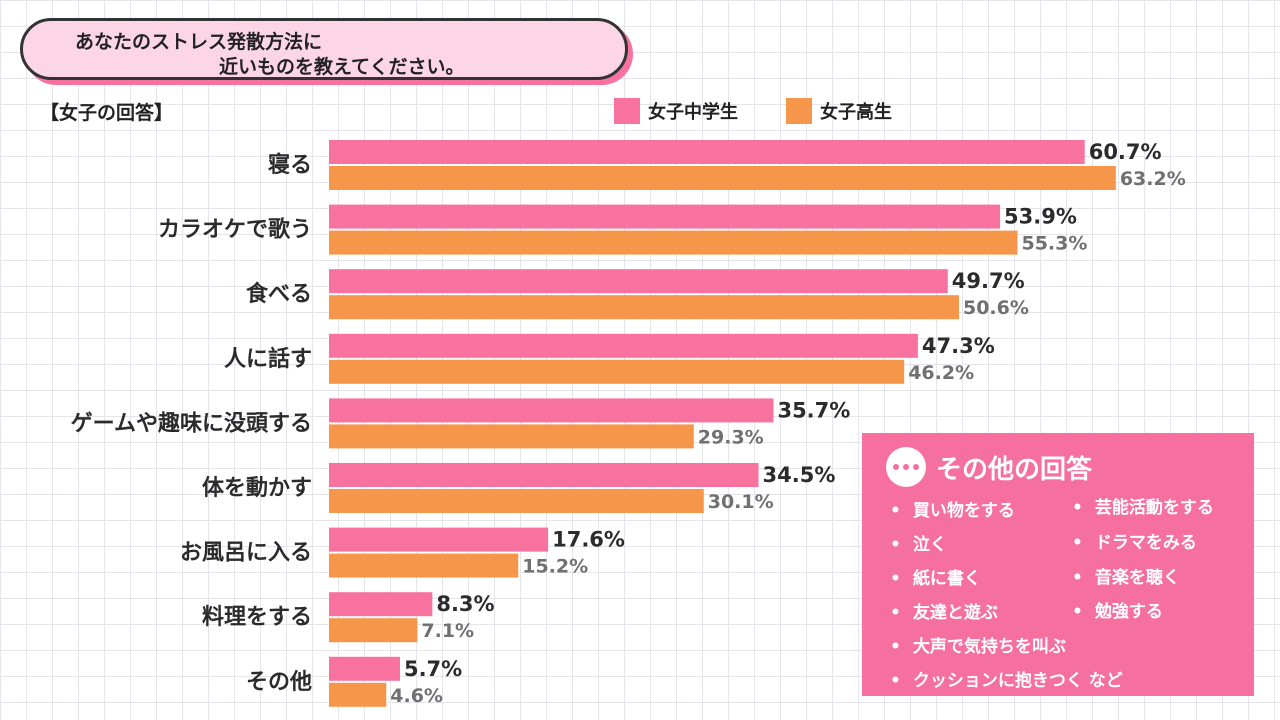  I want to click on other-answer-item: 大声で気持ちを叫ぶ, so click(978, 644).